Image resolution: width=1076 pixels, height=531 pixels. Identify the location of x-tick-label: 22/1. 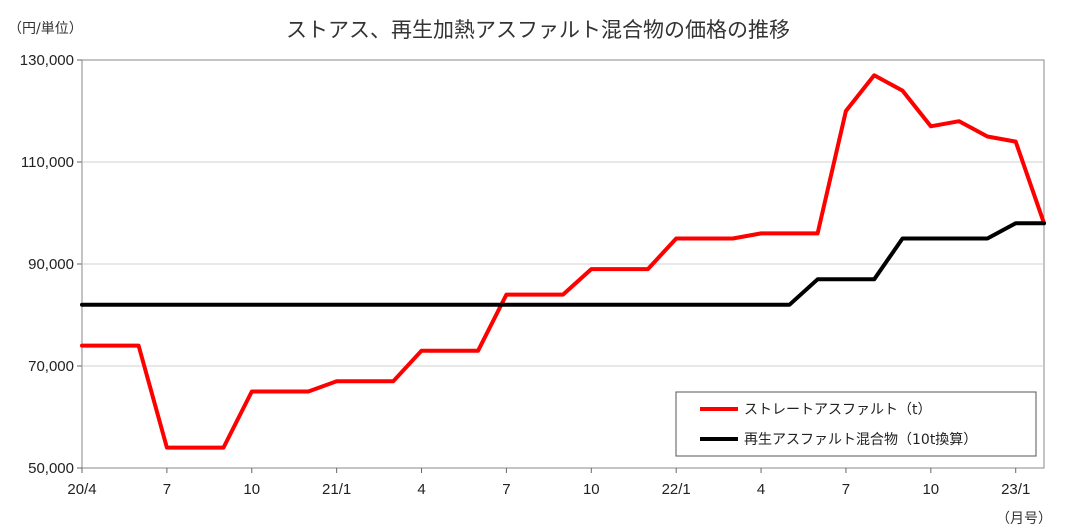
(676, 489).